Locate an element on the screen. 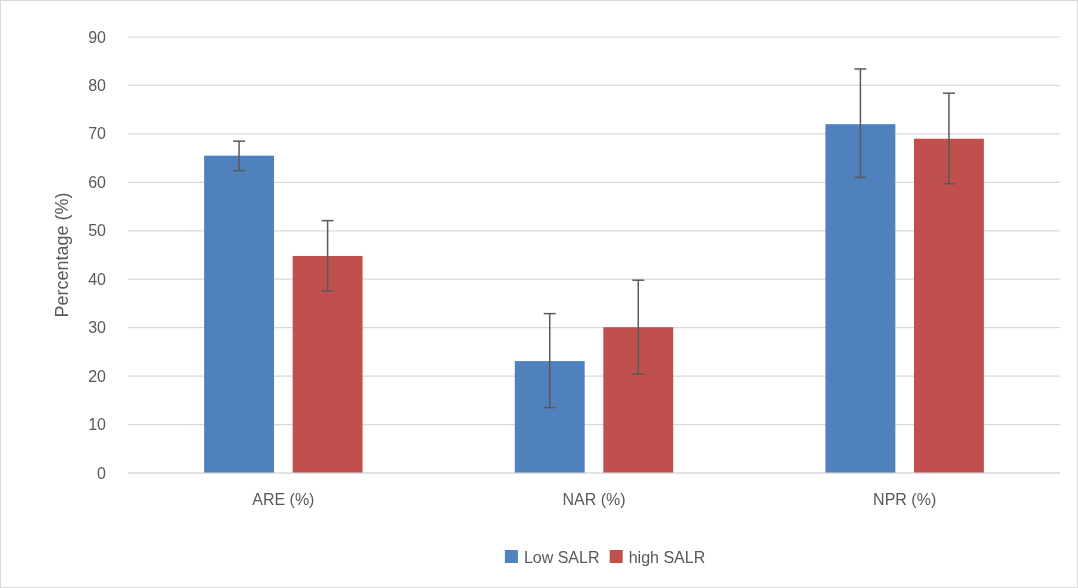 The height and width of the screenshot is (588, 1078). y-tick-label: 50 is located at coordinates (97, 231).